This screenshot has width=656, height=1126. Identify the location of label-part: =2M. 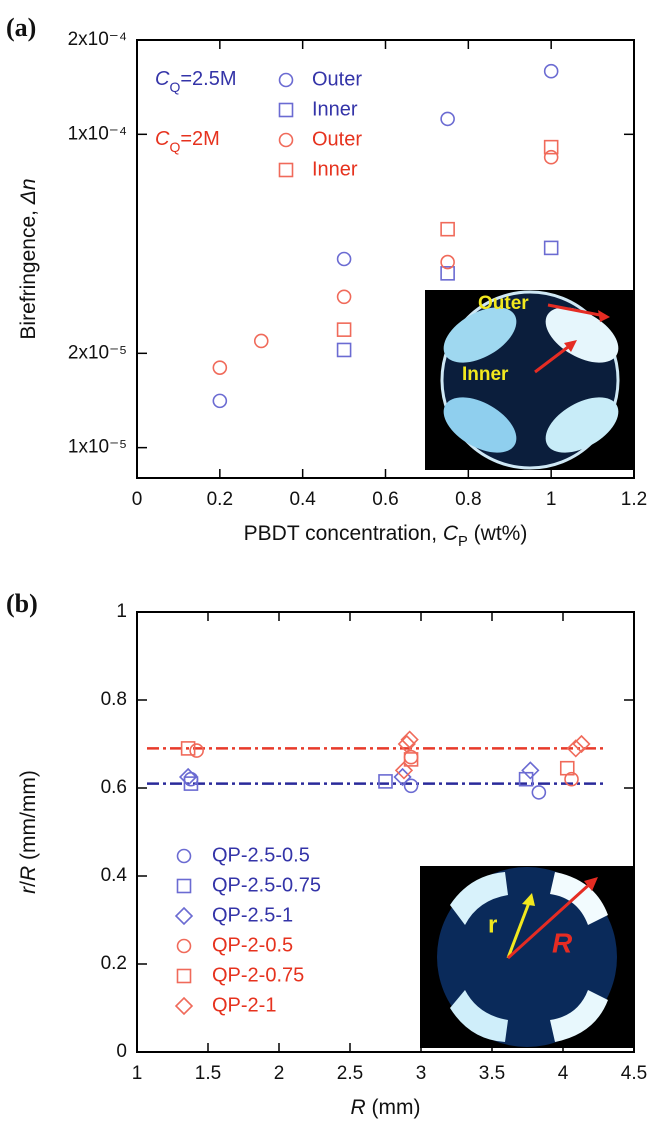
(199, 139).